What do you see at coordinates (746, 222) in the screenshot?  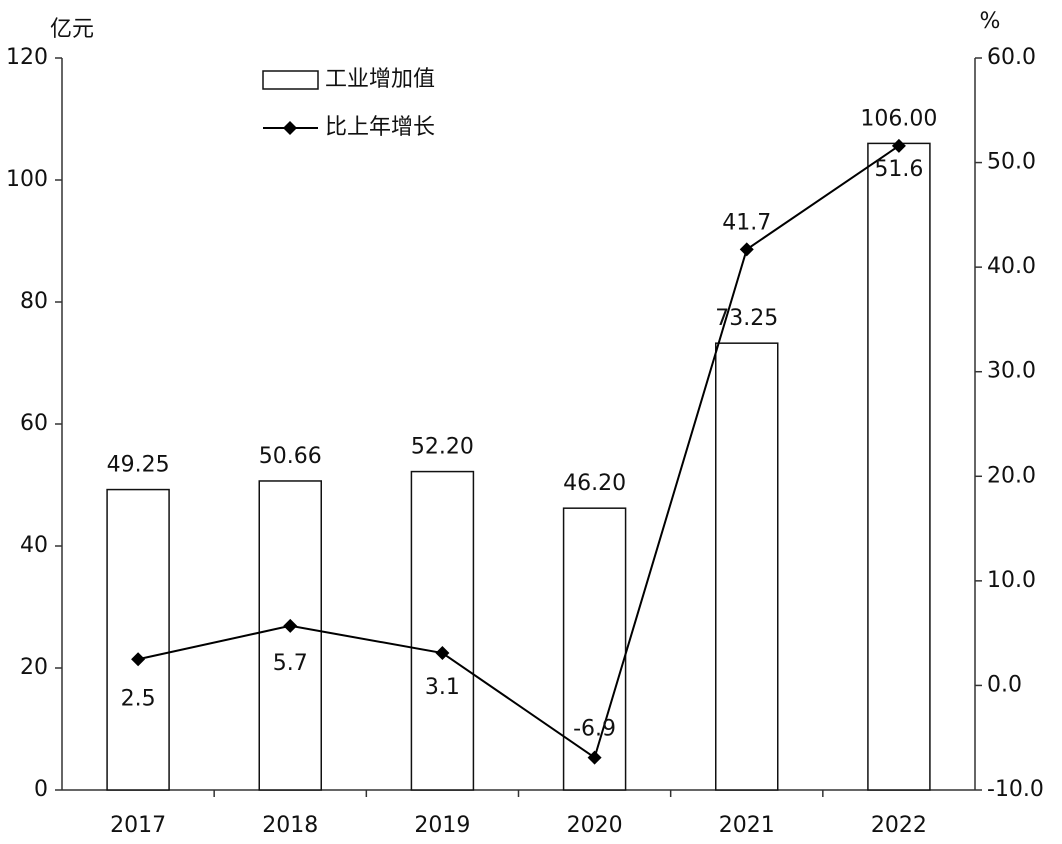 I see `line-value-label: 41.7` at bounding box center [746, 222].